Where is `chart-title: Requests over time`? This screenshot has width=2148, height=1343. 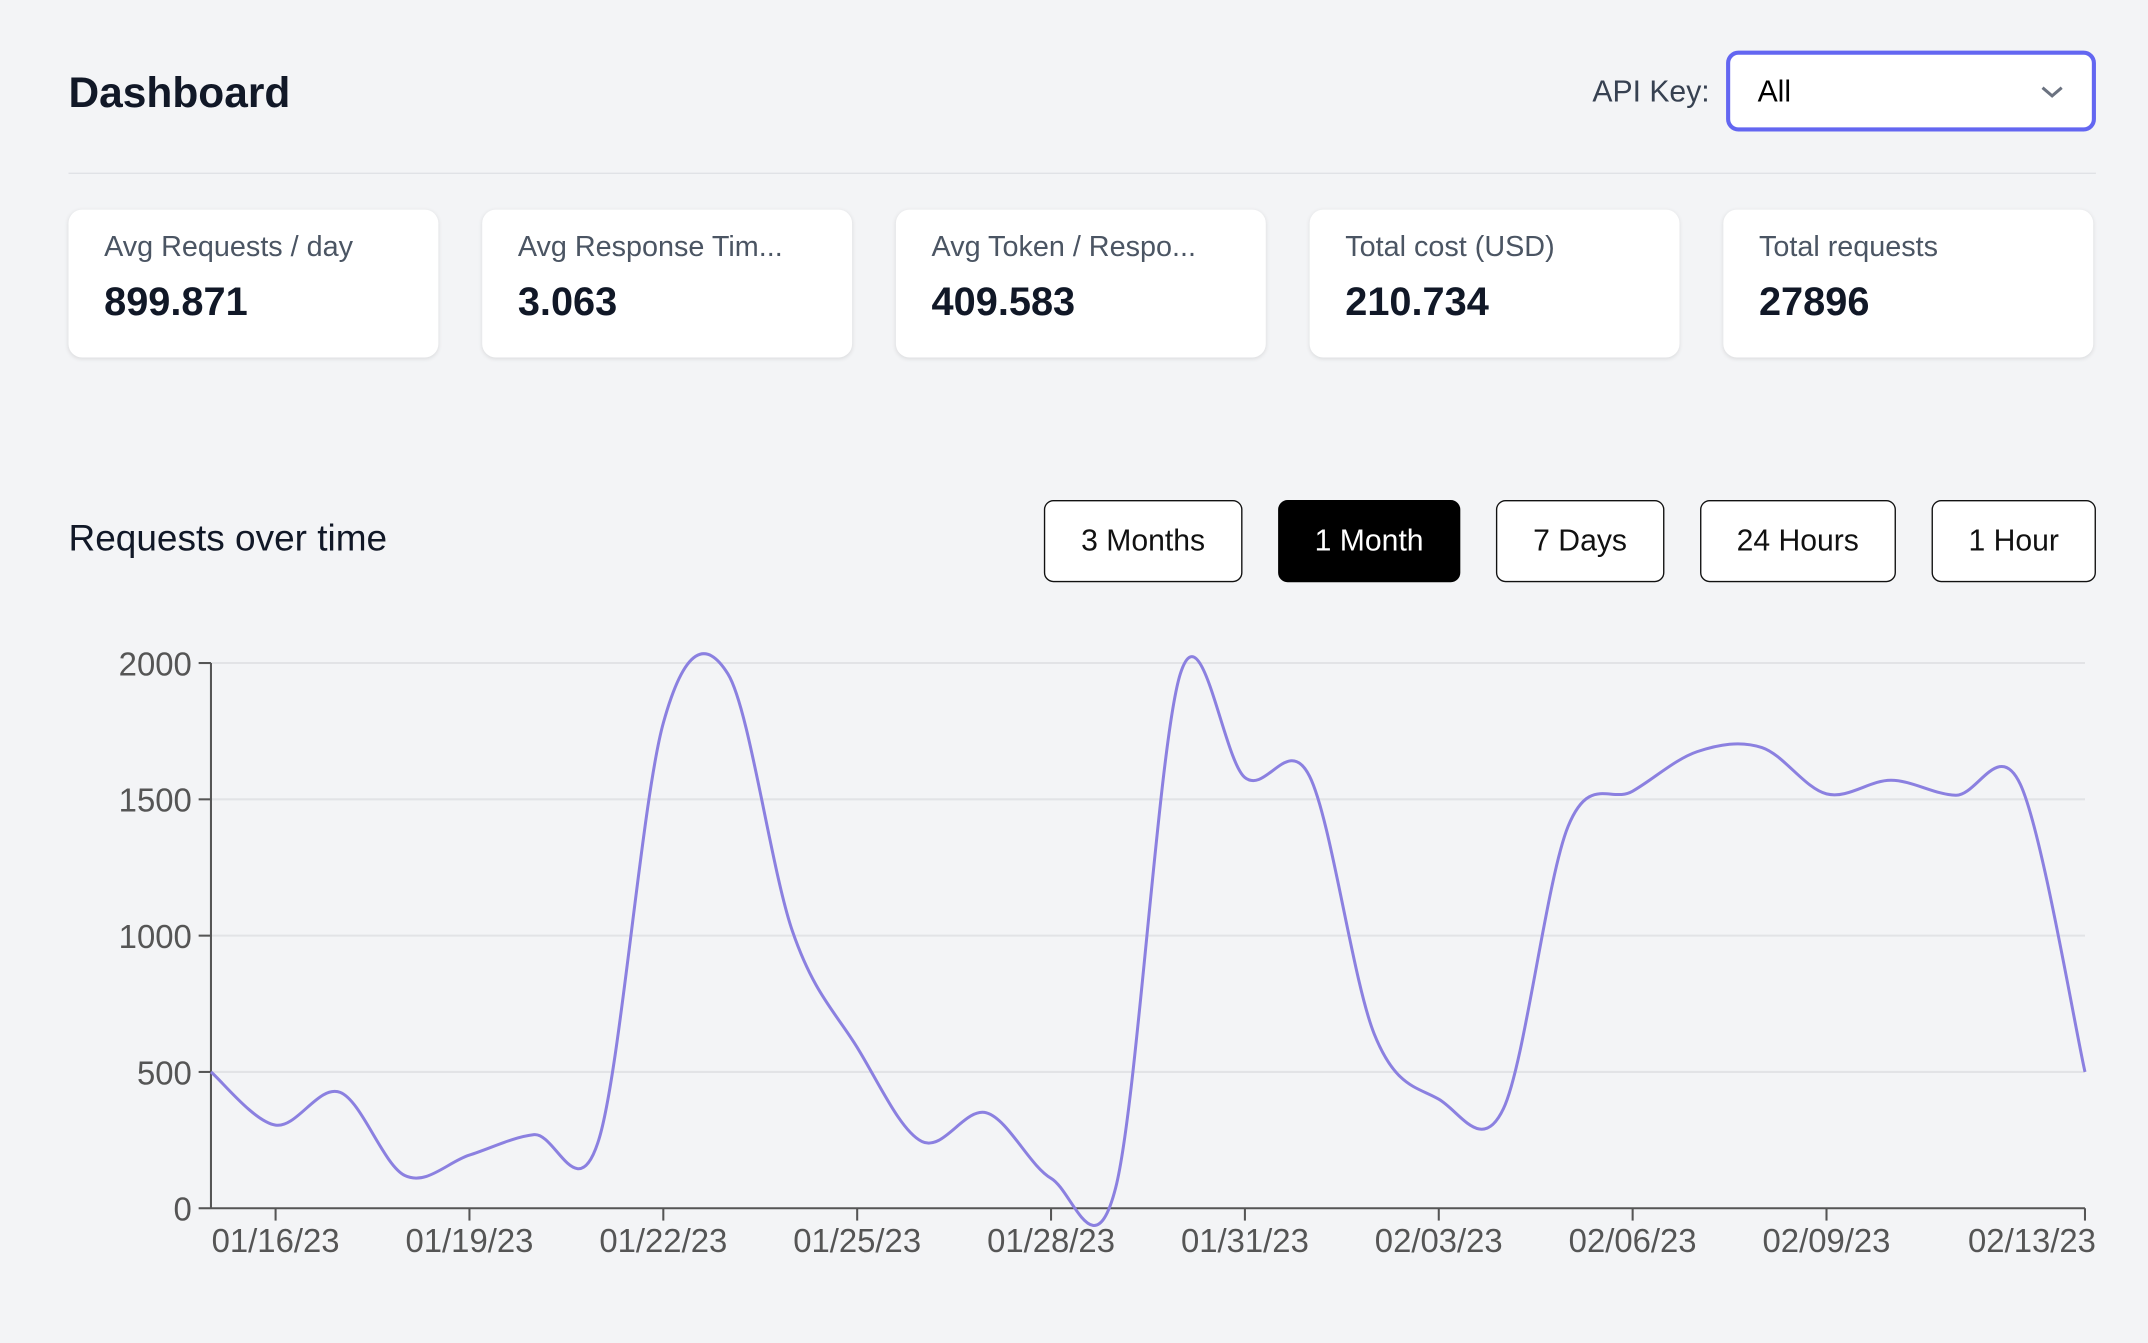 chart-title: Requests over time is located at coordinates (228, 538).